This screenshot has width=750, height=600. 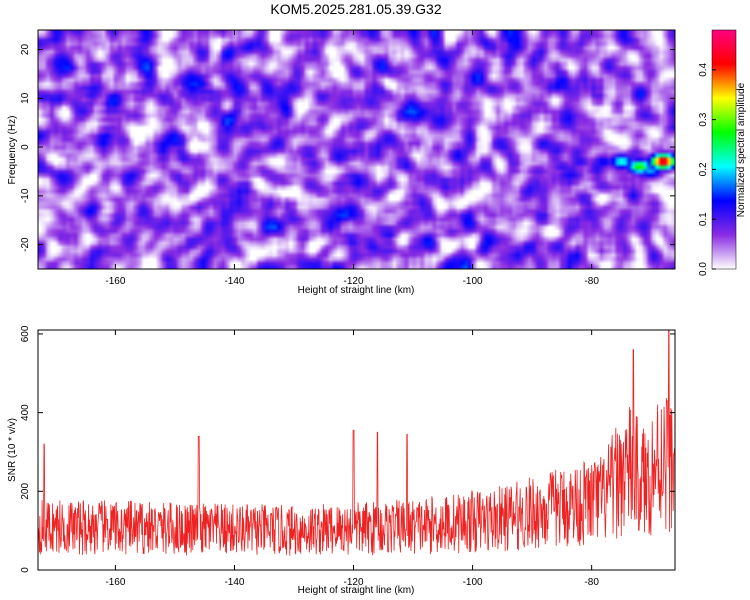 What do you see at coordinates (25, 195) in the screenshot?
I see `y-tick-label: -10` at bounding box center [25, 195].